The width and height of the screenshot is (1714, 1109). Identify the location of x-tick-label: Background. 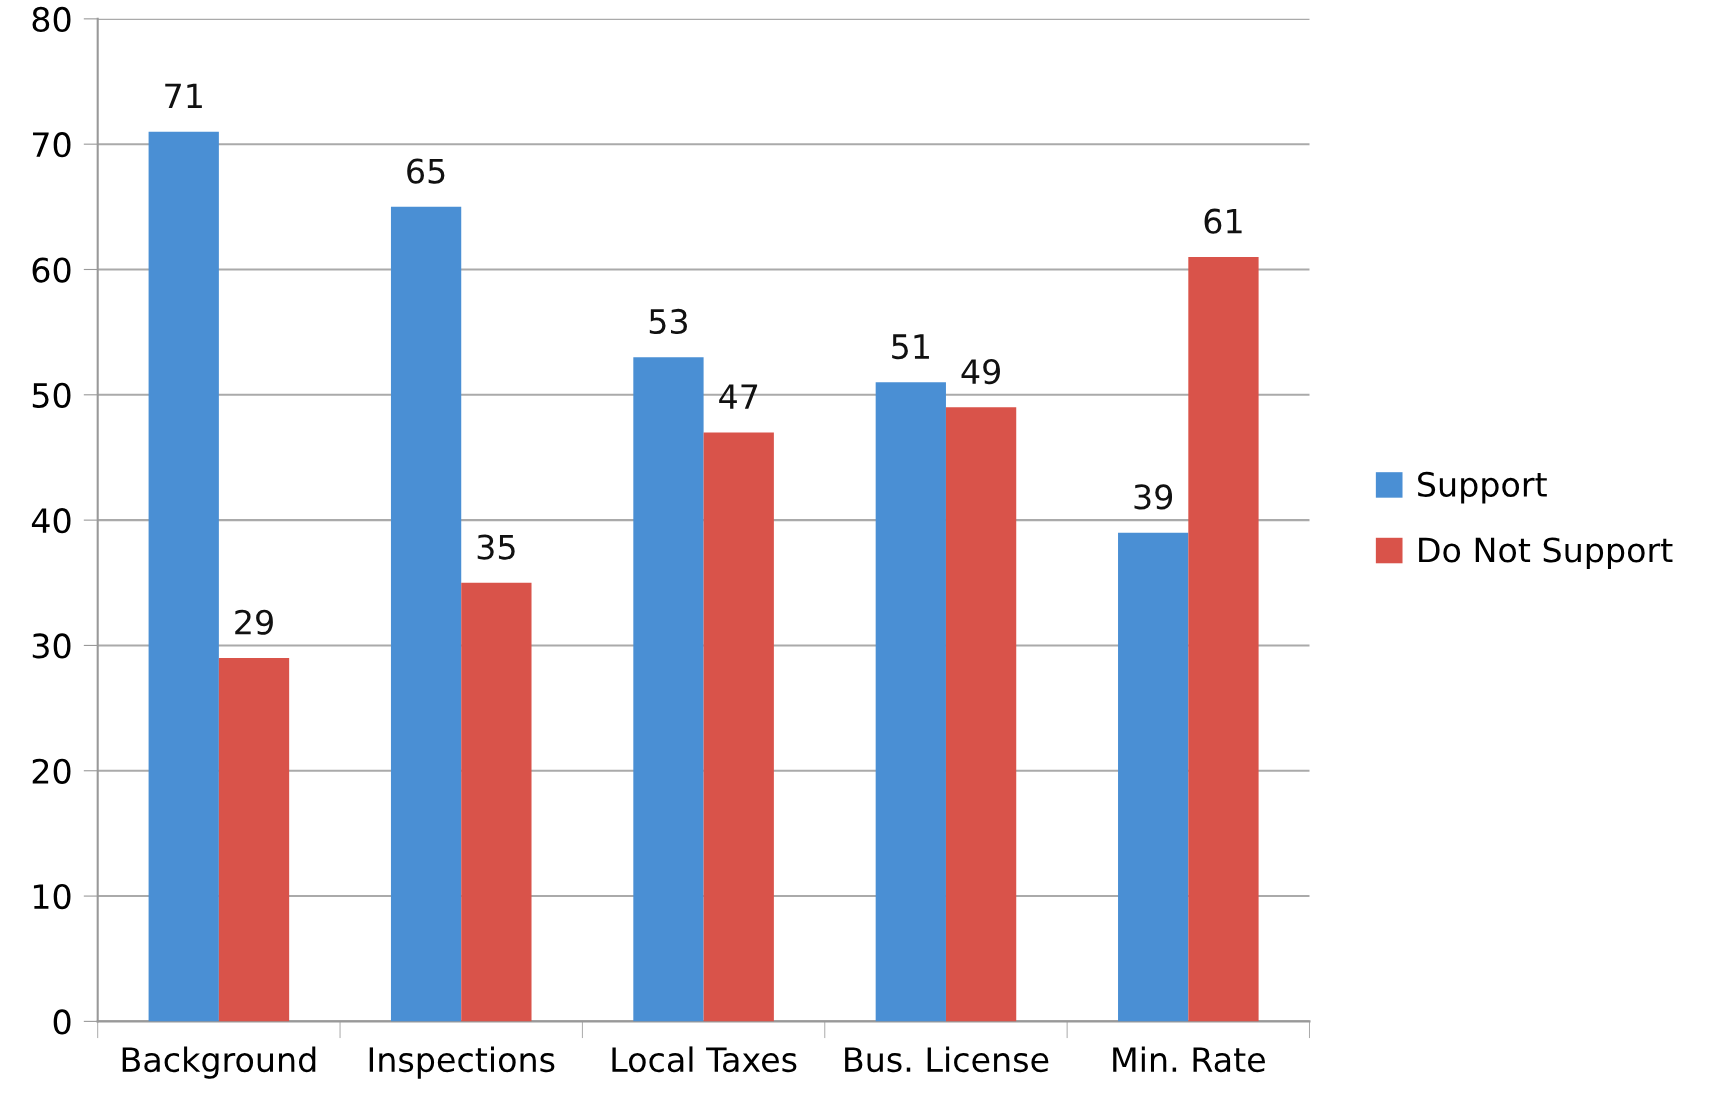
(219, 1062).